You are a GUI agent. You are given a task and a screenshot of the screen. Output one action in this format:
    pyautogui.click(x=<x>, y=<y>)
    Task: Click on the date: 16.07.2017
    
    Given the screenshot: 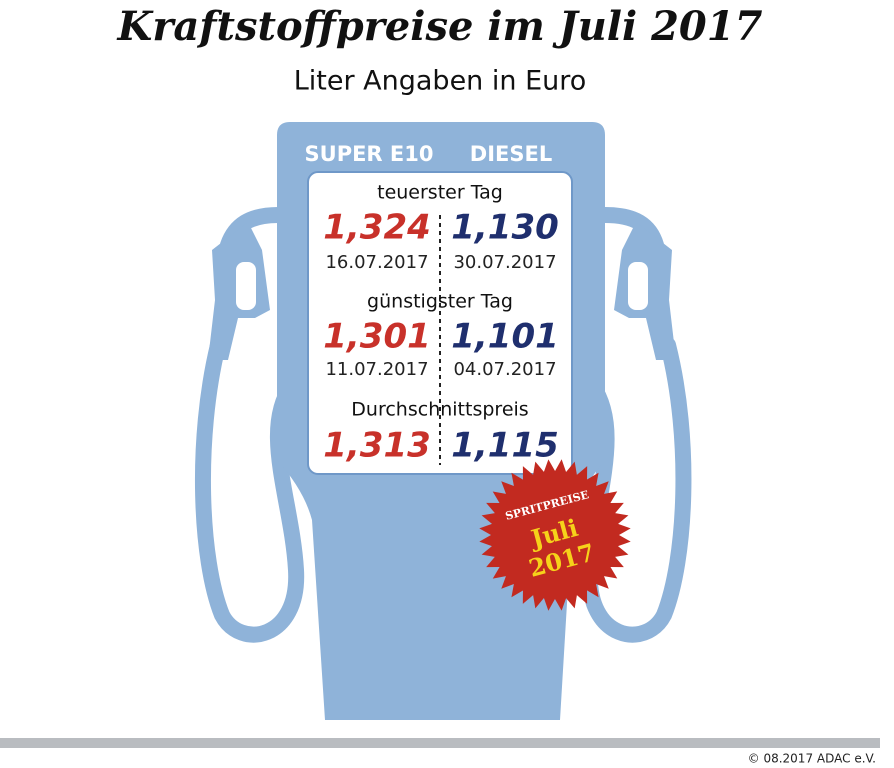 What is the action you would take?
    pyautogui.click(x=376, y=262)
    